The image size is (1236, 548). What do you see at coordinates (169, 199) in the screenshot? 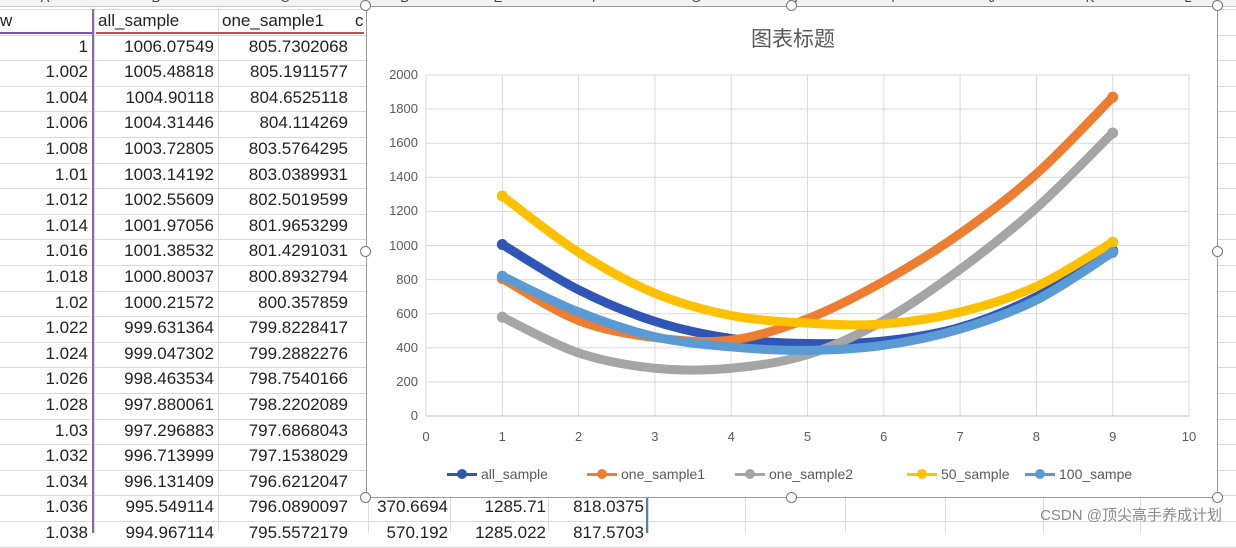
I see `cell-all-sample: 1002.55609` at bounding box center [169, 199].